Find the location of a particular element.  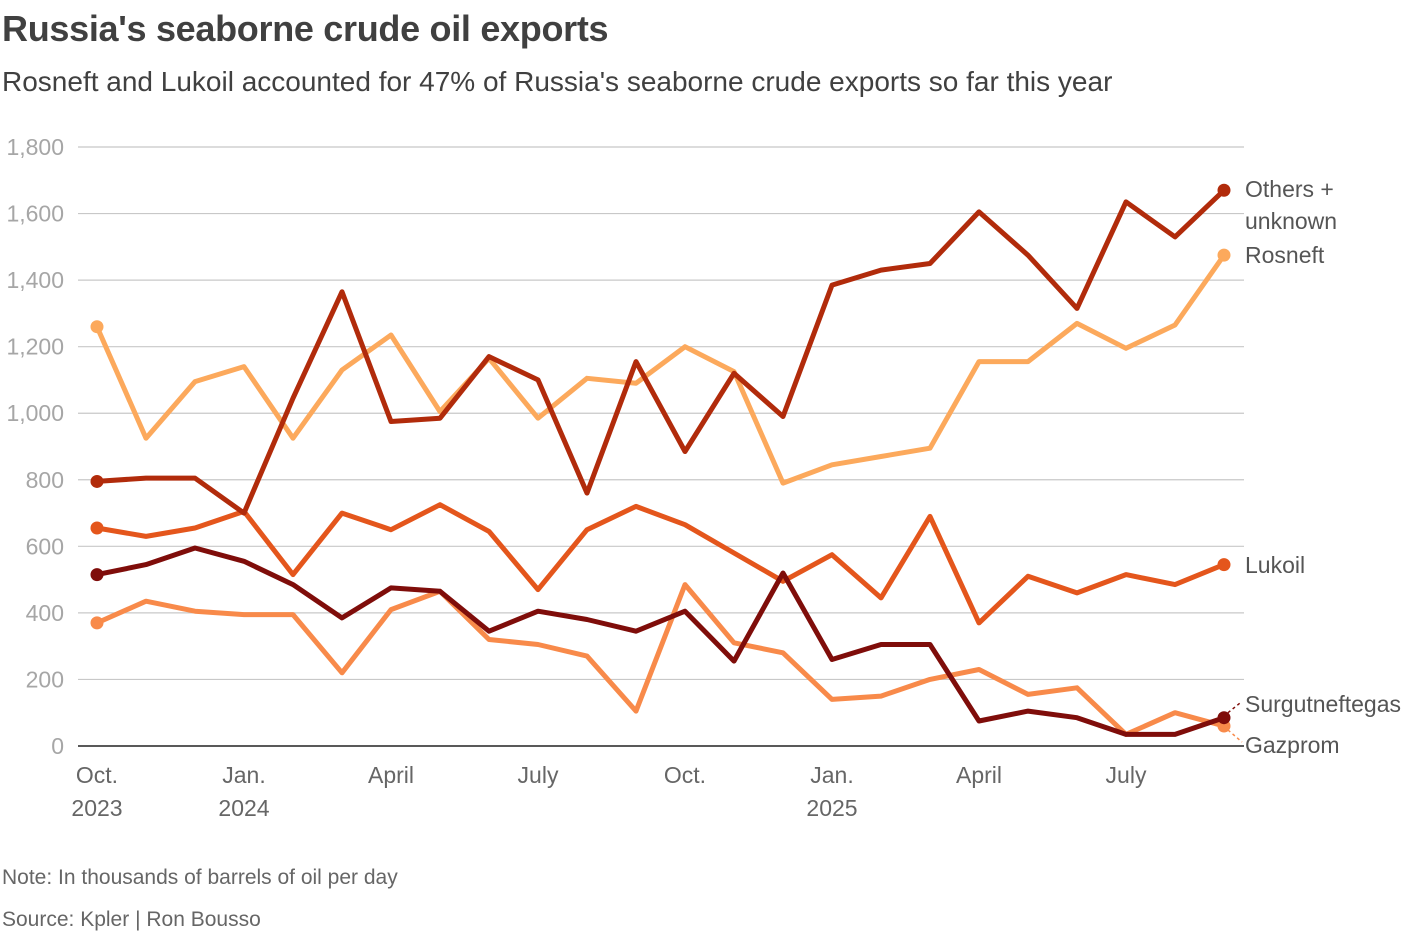

x-tick-year-label: 2023 is located at coordinates (96, 808).